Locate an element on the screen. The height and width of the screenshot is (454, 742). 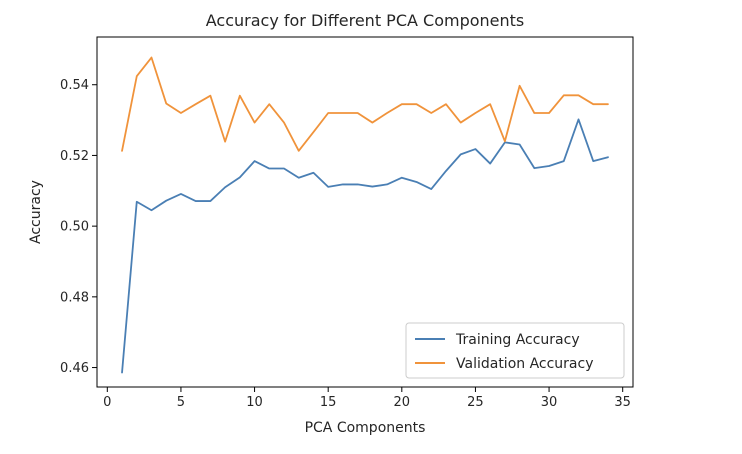
y-tick-label: 0.50 is located at coordinates (74, 227).